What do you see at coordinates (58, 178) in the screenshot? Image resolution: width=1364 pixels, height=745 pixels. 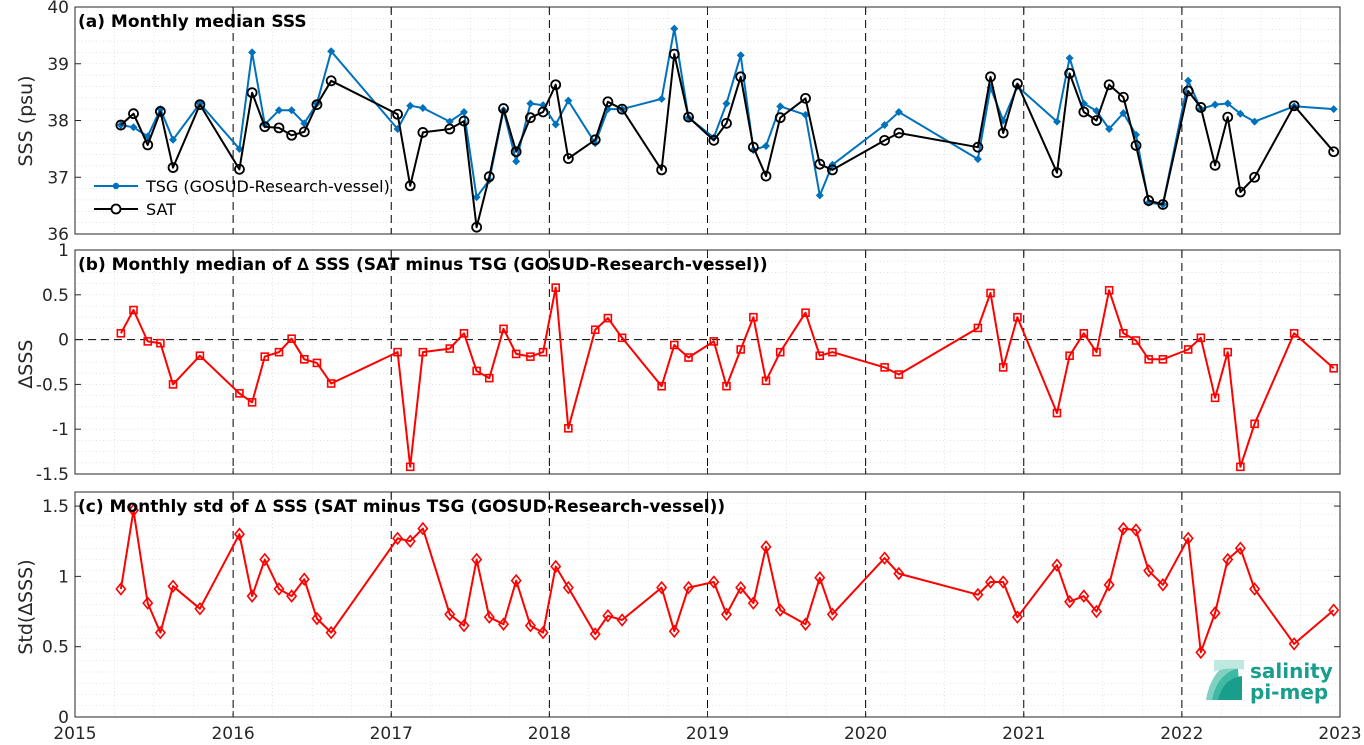 I see `panel-a-ytick-label: 37` at bounding box center [58, 178].